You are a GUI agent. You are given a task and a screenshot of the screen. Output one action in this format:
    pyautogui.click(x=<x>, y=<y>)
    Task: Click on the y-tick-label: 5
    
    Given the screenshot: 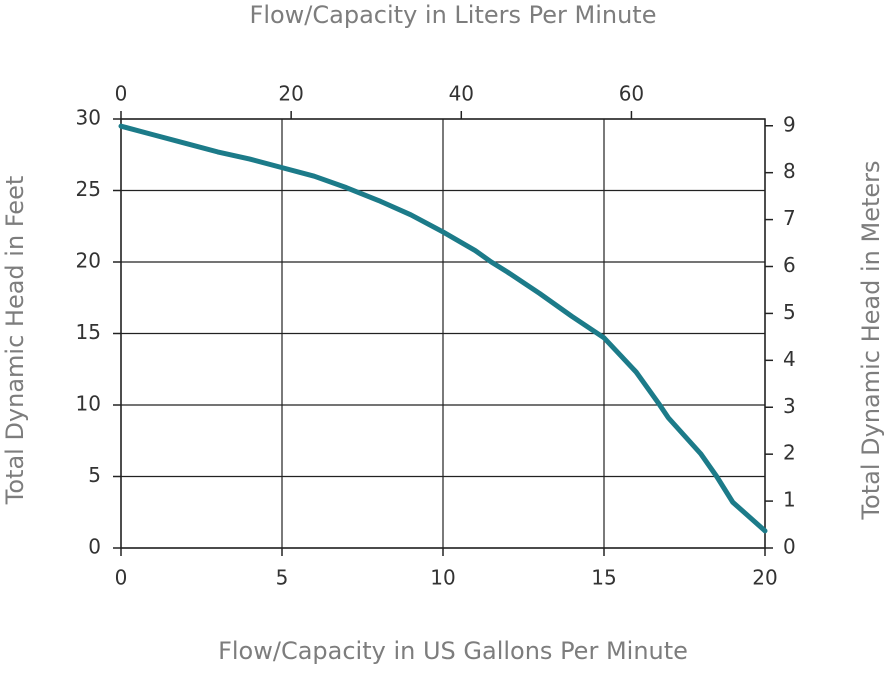 What is the action you would take?
    pyautogui.click(x=94, y=475)
    